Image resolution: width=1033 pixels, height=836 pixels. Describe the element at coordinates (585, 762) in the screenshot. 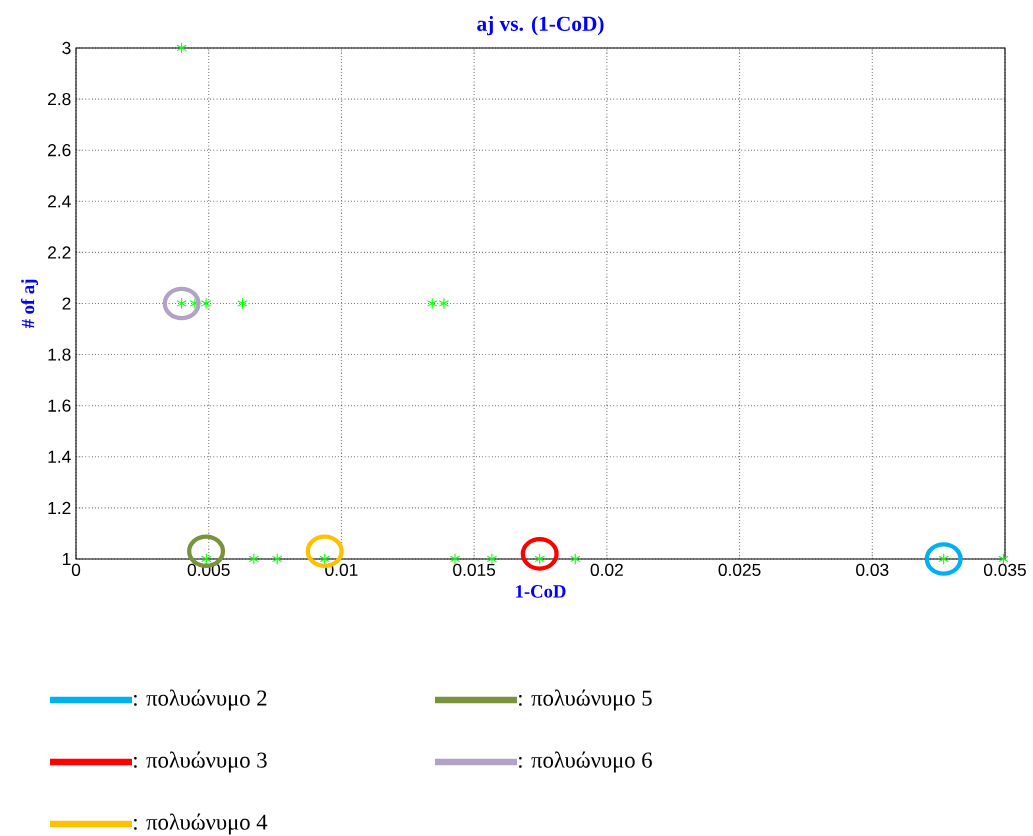

I see `legend-label: : πολυώνυμο 6` at that location.